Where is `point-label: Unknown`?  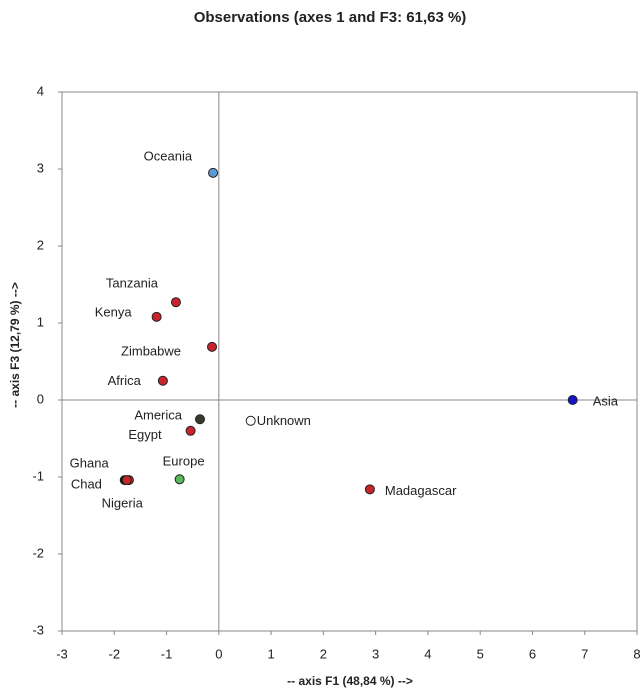
point-label: Unknown is located at coordinates (284, 420).